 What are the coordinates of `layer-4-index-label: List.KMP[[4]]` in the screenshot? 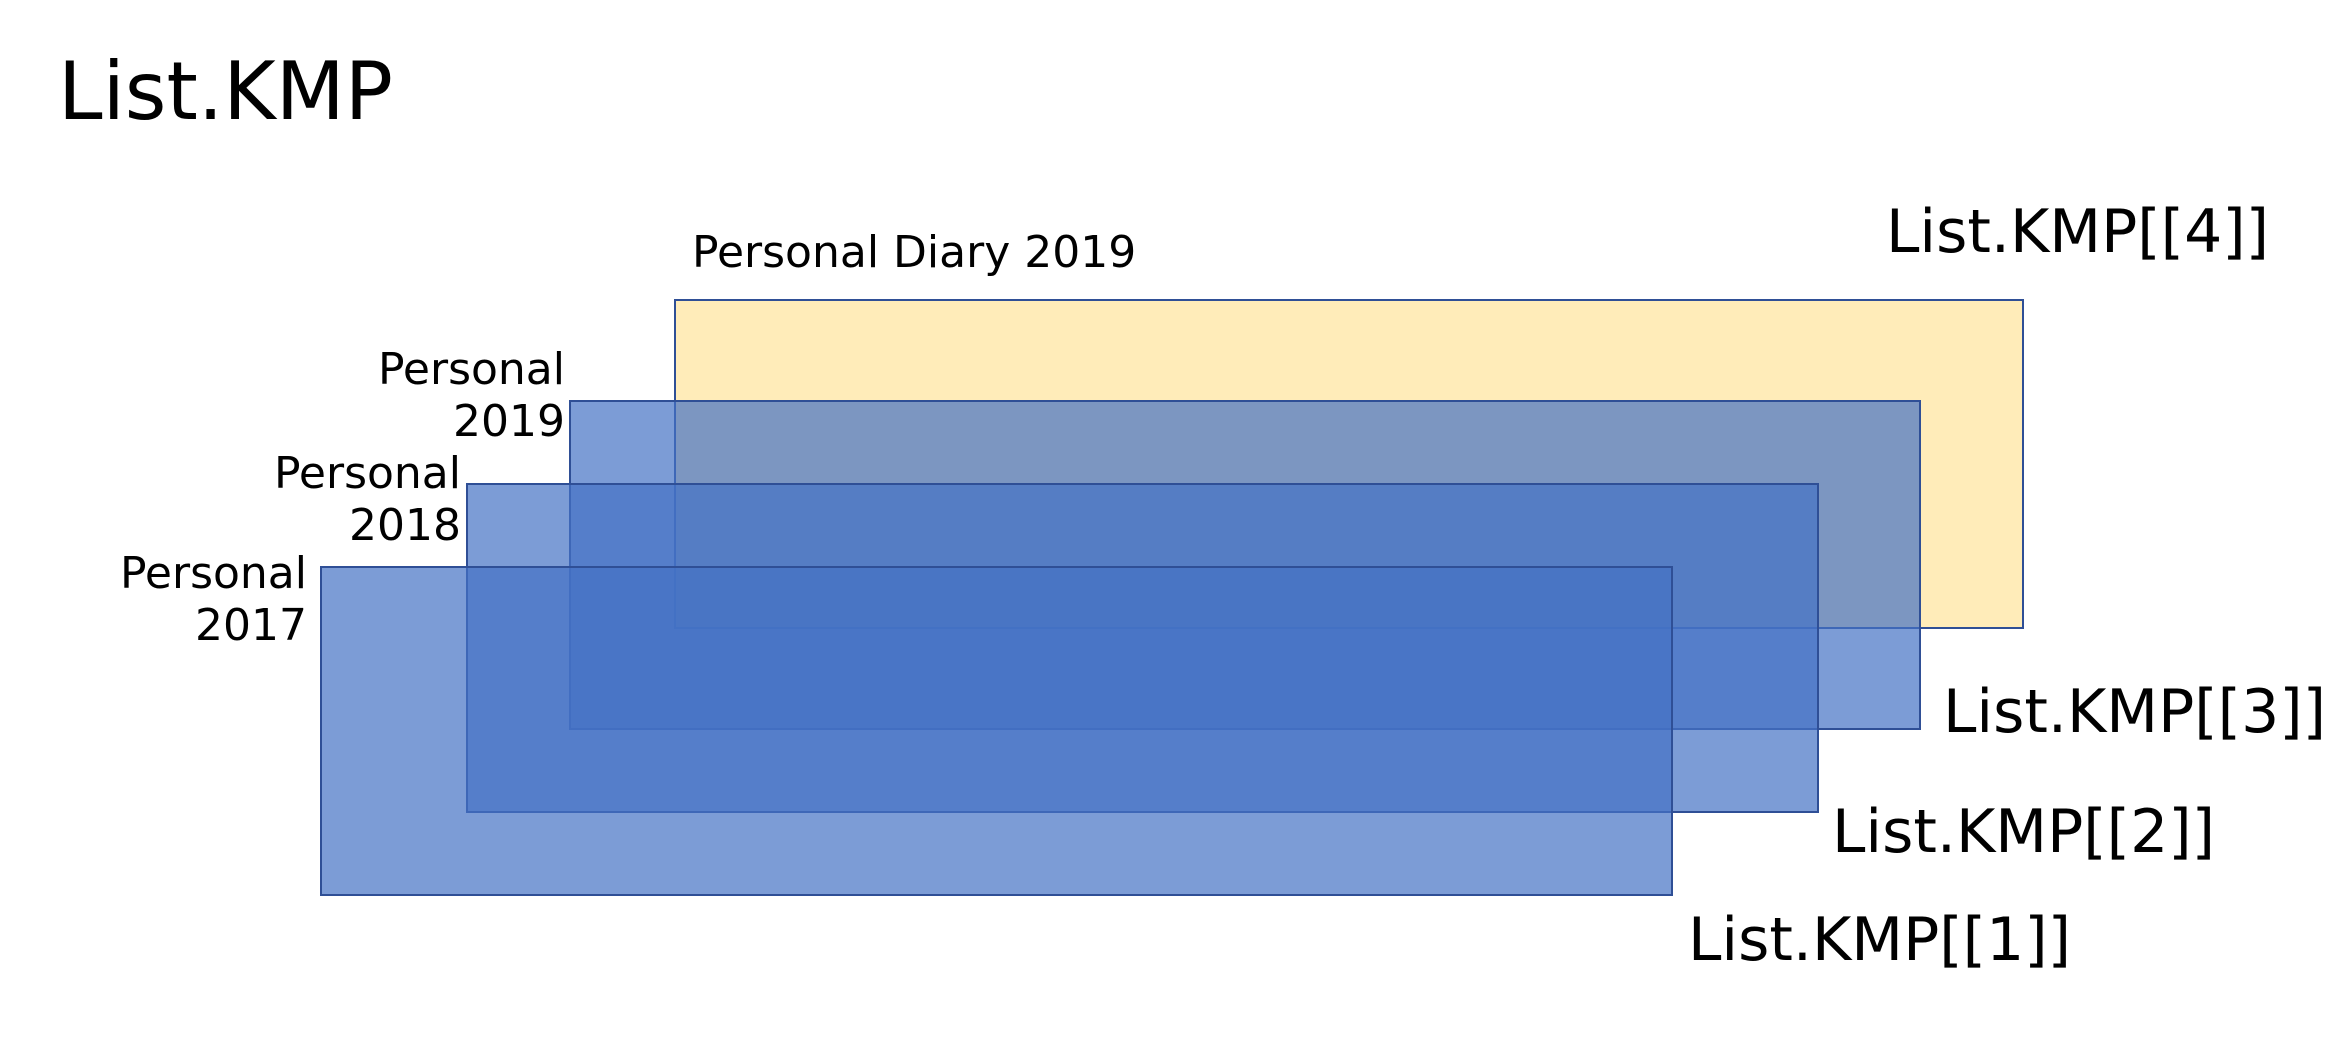 It's located at (2078, 232).